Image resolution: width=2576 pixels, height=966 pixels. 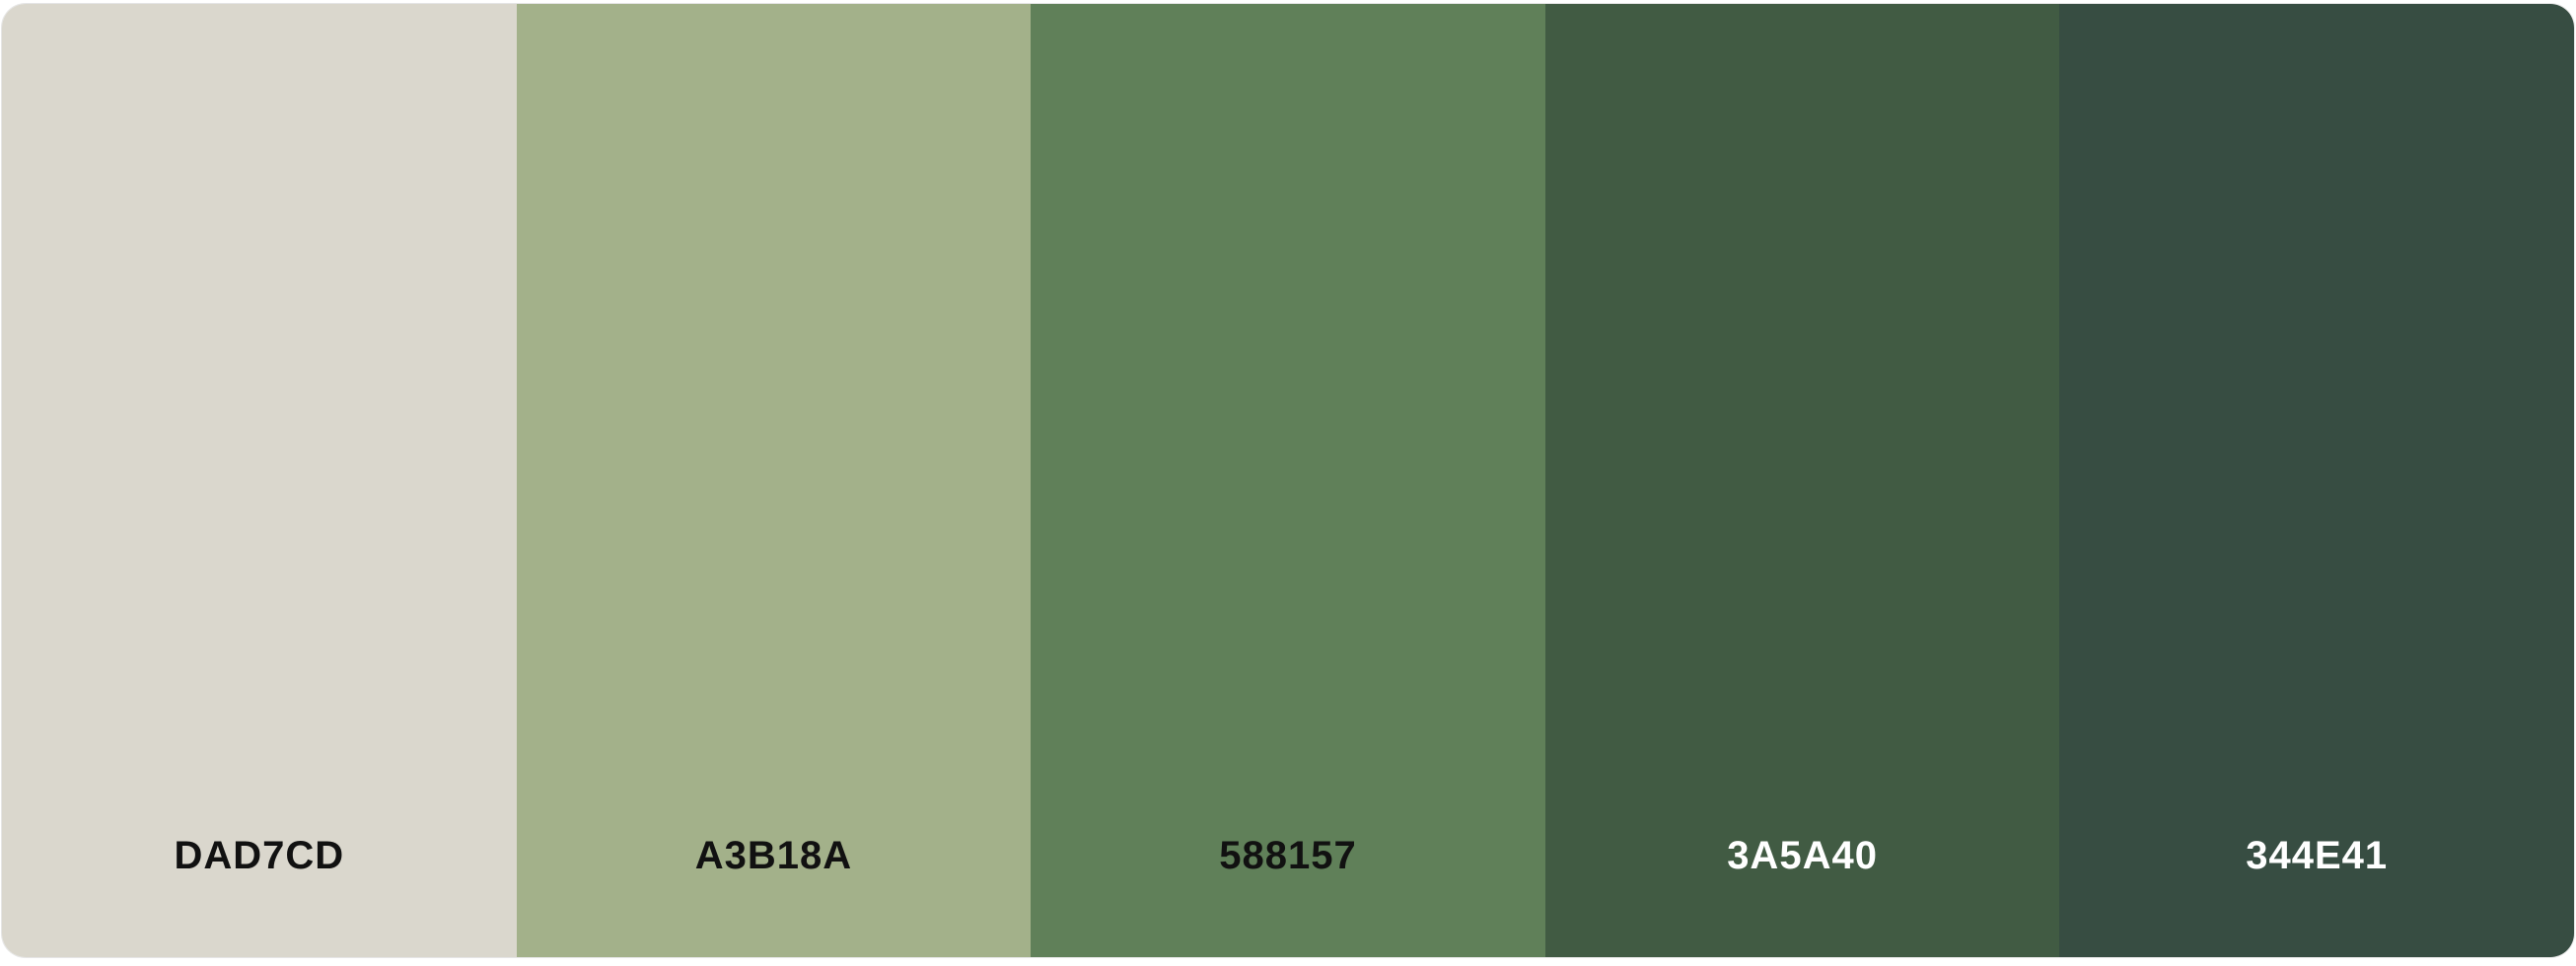 What do you see at coordinates (259, 856) in the screenshot?
I see `swatch-hex-label: DAD7CD` at bounding box center [259, 856].